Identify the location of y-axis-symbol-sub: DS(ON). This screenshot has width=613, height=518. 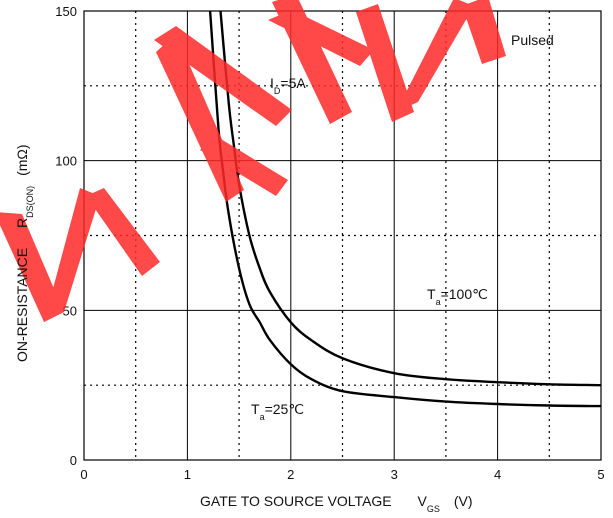
(30, 202).